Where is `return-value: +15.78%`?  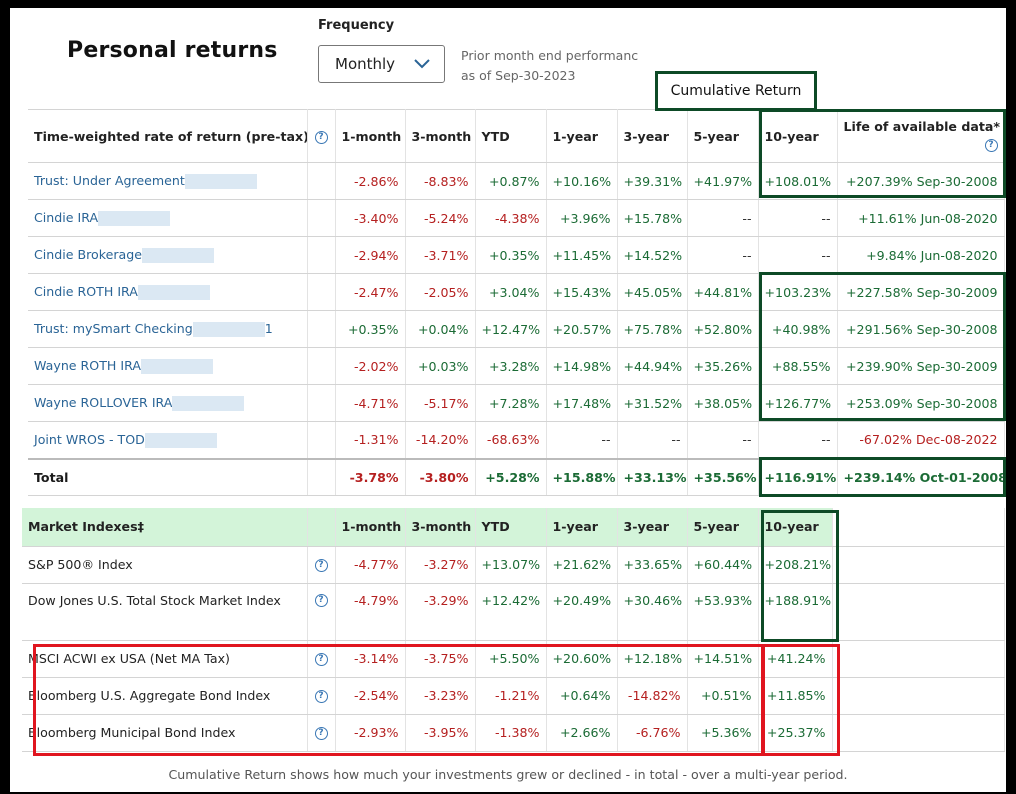 return-value: +15.78% is located at coordinates (652, 218).